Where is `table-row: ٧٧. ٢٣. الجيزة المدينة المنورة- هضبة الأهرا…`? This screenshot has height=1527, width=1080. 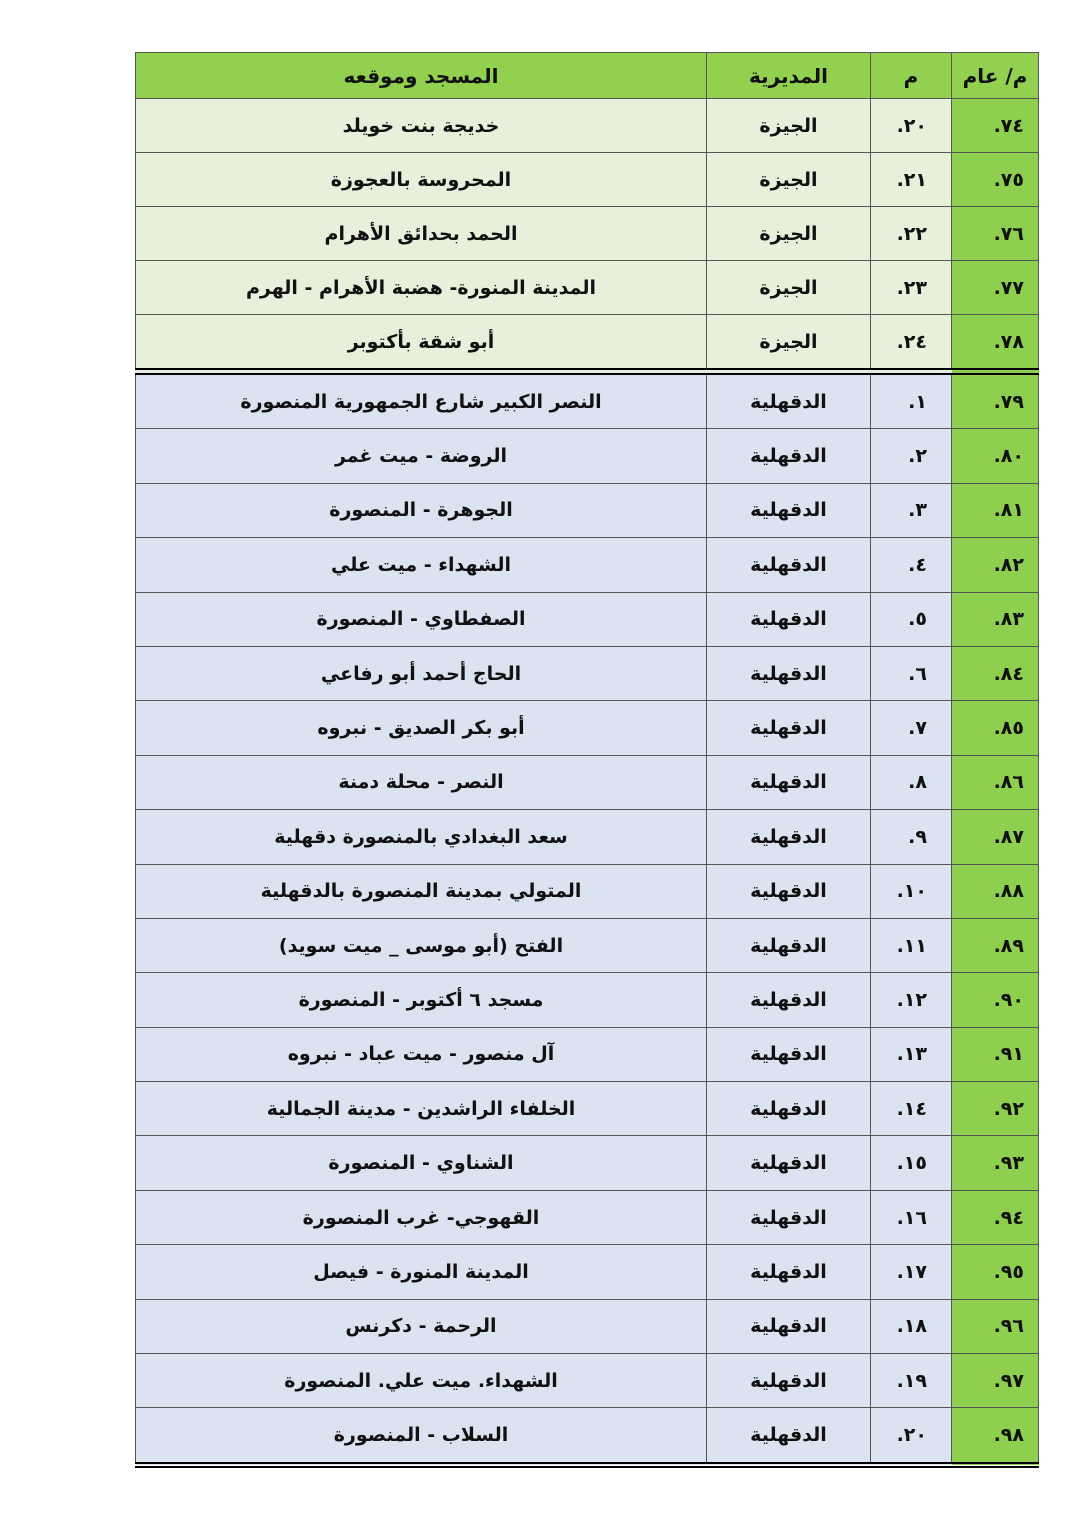 table-row: ٧٧. ٢٣. الجيزة المدينة المنورة- هضبة الأهرا… is located at coordinates (587, 287).